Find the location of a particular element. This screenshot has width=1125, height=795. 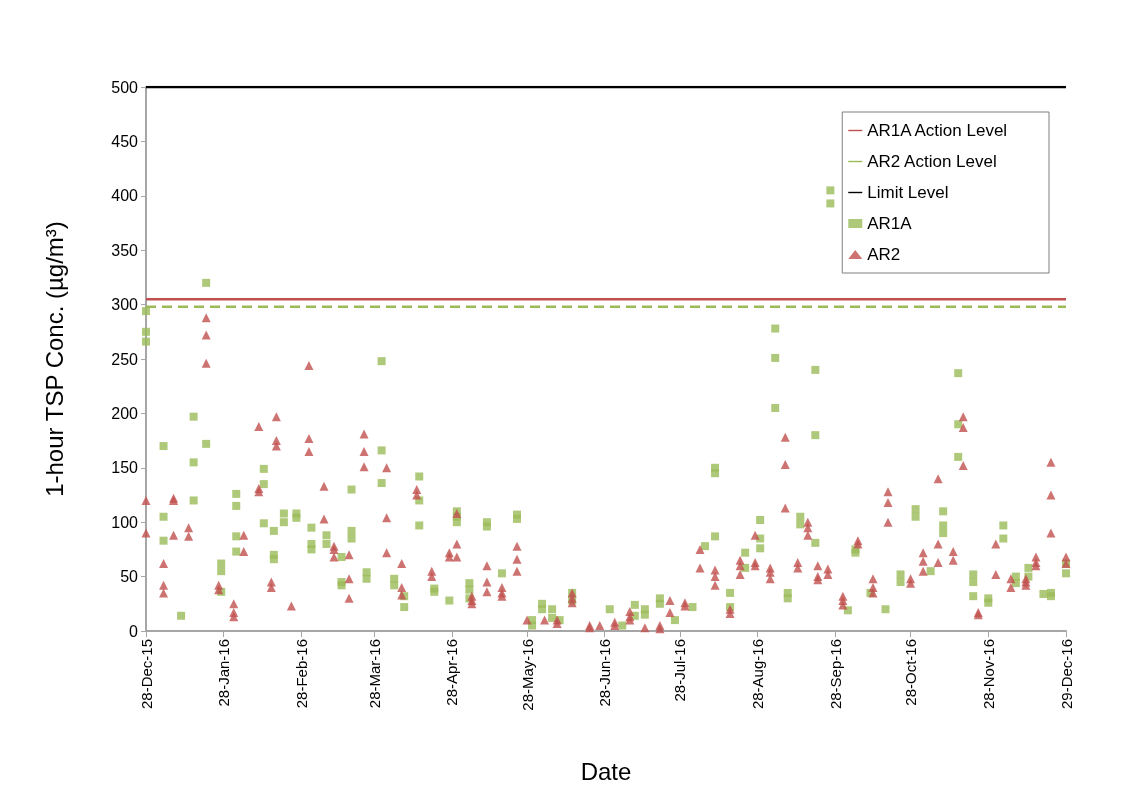

y-tick-label: 0 is located at coordinates (134, 631).